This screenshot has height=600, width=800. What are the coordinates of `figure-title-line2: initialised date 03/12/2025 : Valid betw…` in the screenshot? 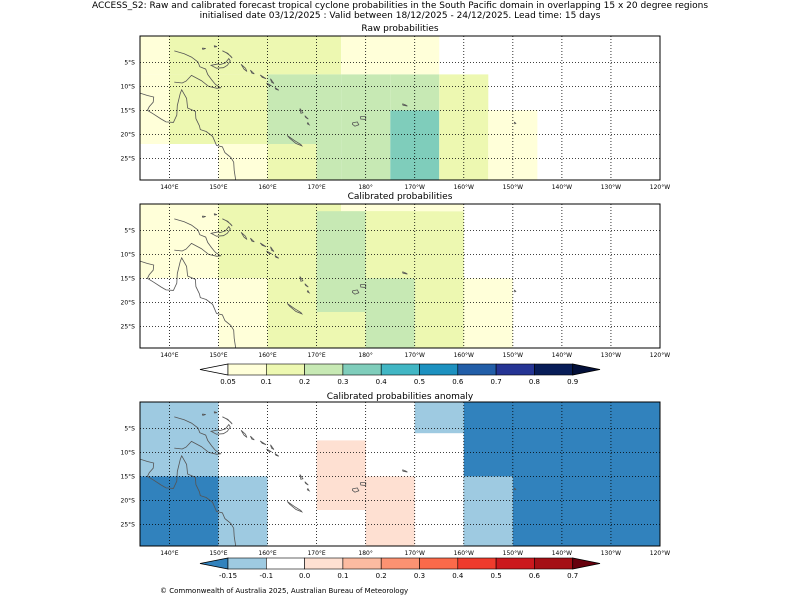 It's located at (400, 16).